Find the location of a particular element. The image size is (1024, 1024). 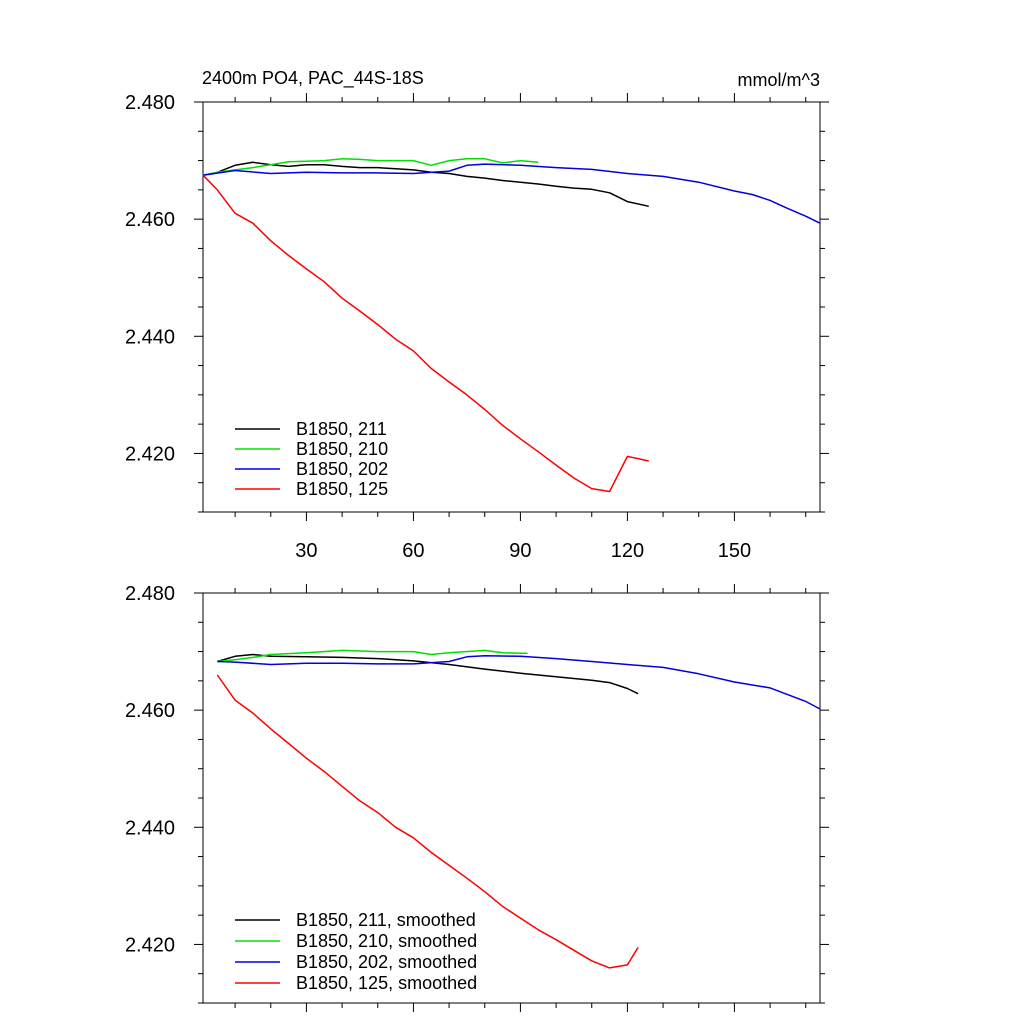

x-tick-label: 30 is located at coordinates (306, 551).